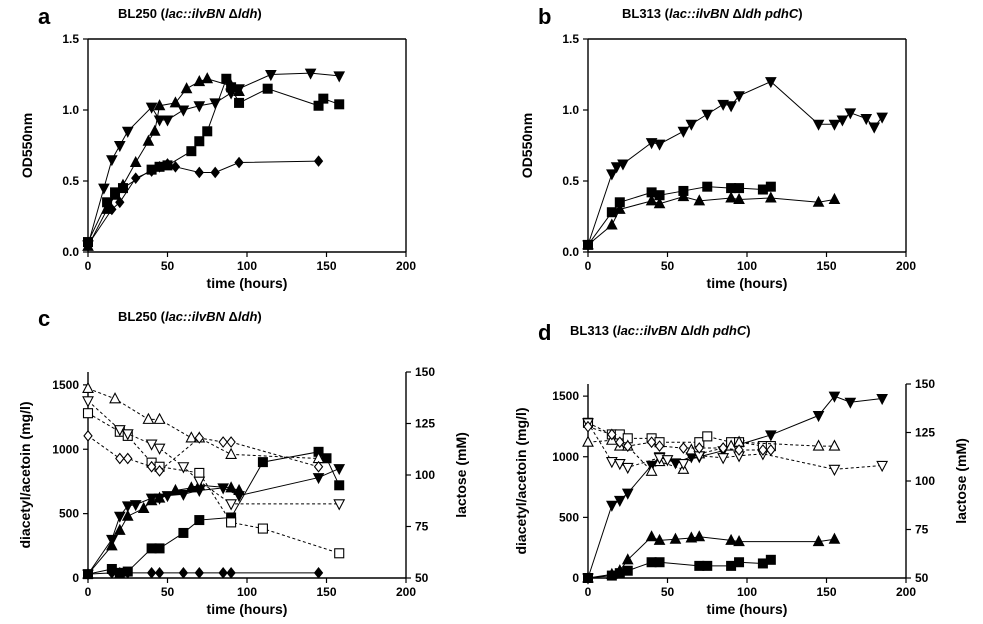  What do you see at coordinates (425, 424) in the screenshot?
I see `y2-tick-label: 125` at bounding box center [425, 424].